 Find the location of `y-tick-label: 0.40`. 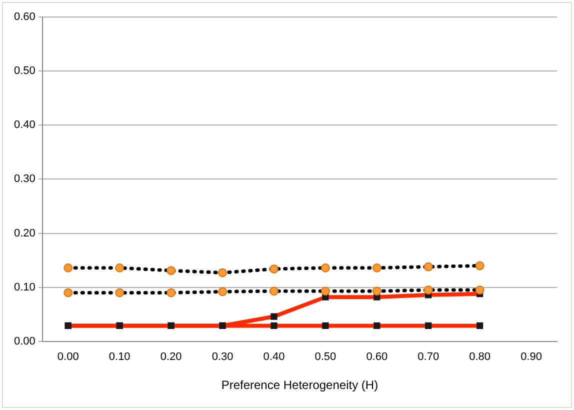

y-tick-label: 0.40 is located at coordinates (25, 125).